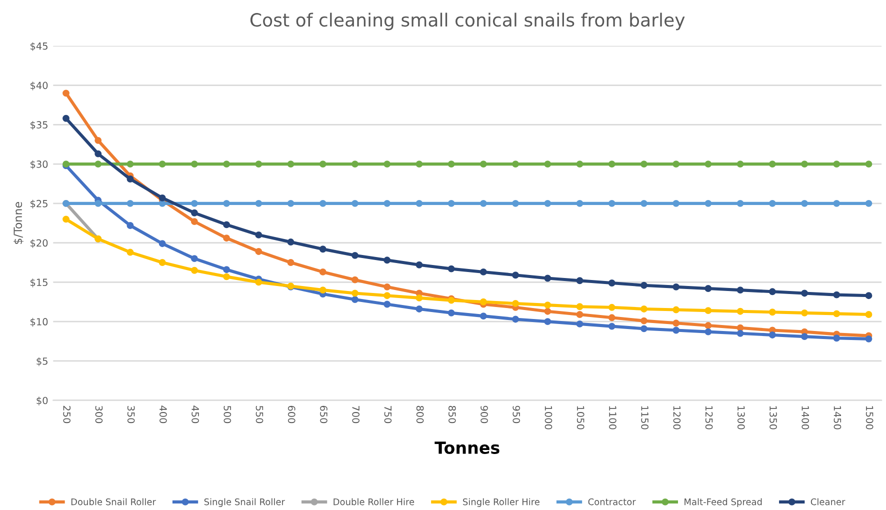  Describe the element at coordinates (467, 21) in the screenshot. I see `chart-title: Cost of cleaning small conical snails from barley` at that location.